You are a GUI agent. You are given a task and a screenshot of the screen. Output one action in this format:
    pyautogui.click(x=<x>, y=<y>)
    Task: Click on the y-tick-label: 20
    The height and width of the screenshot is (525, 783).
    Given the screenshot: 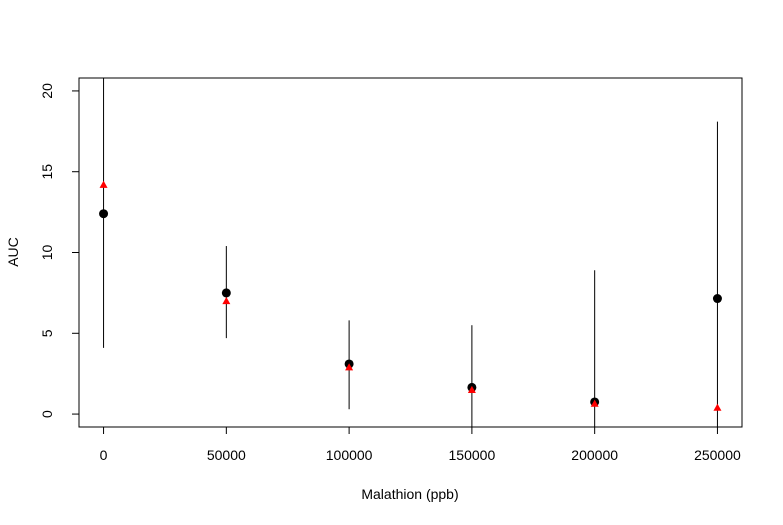 What is the action you would take?
    pyautogui.click(x=47, y=91)
    